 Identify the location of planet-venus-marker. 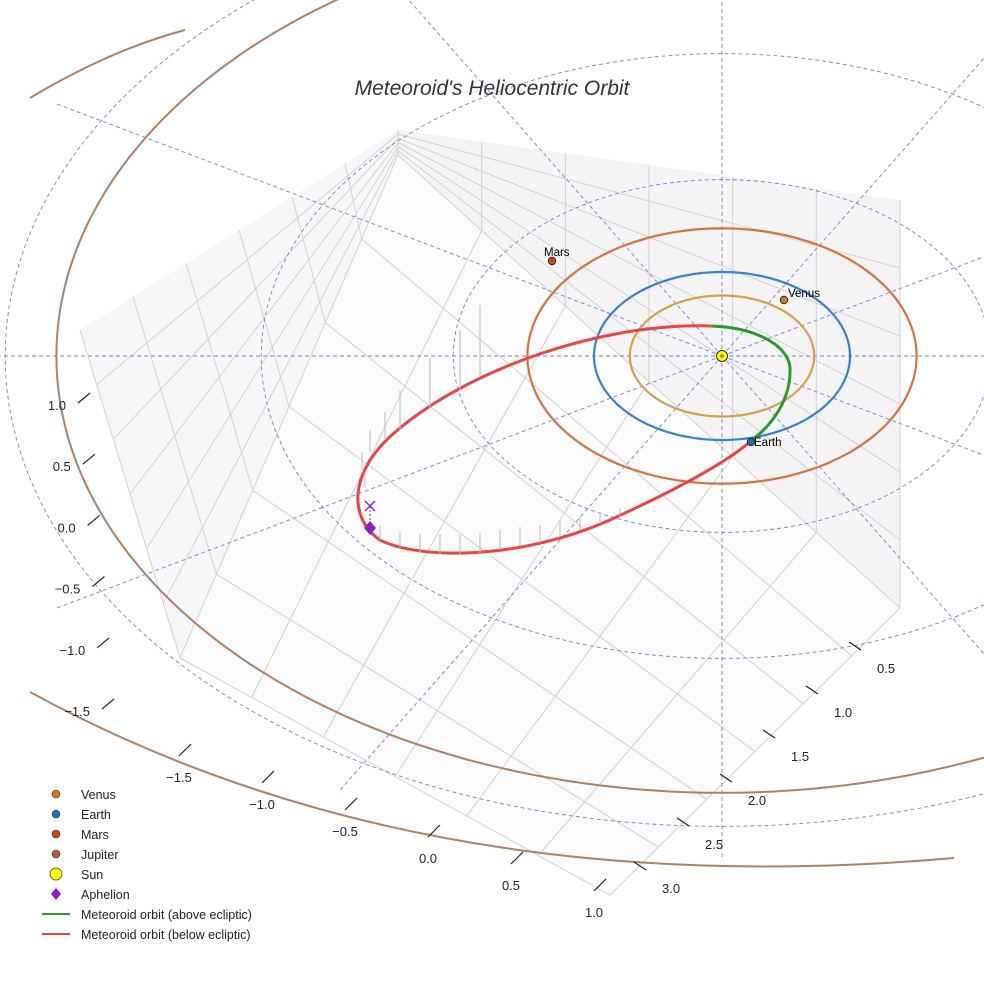
(784, 300).